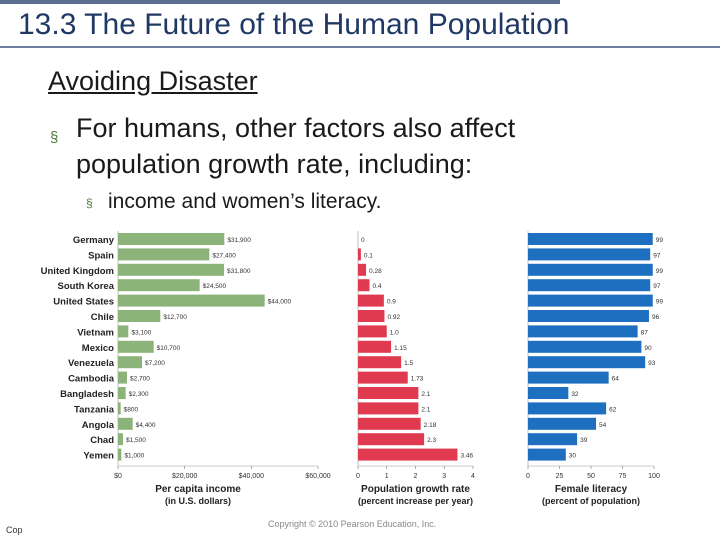  Describe the element at coordinates (415, 489) in the screenshot. I see `x-axis-title: Population growth rate` at that location.